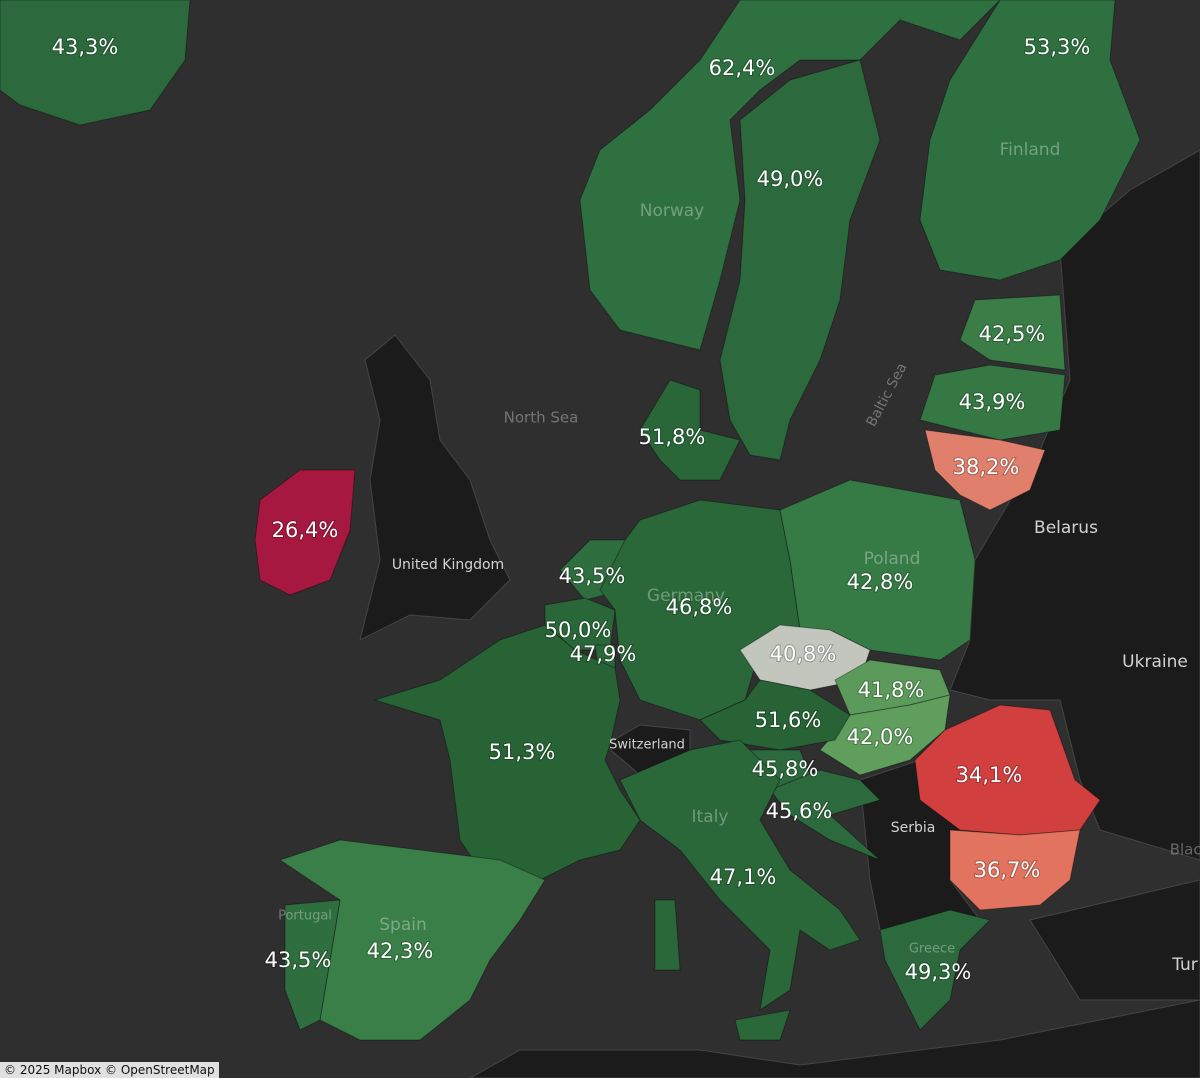  What do you see at coordinates (672, 211) in the screenshot?
I see `place-label: Norway` at bounding box center [672, 211].